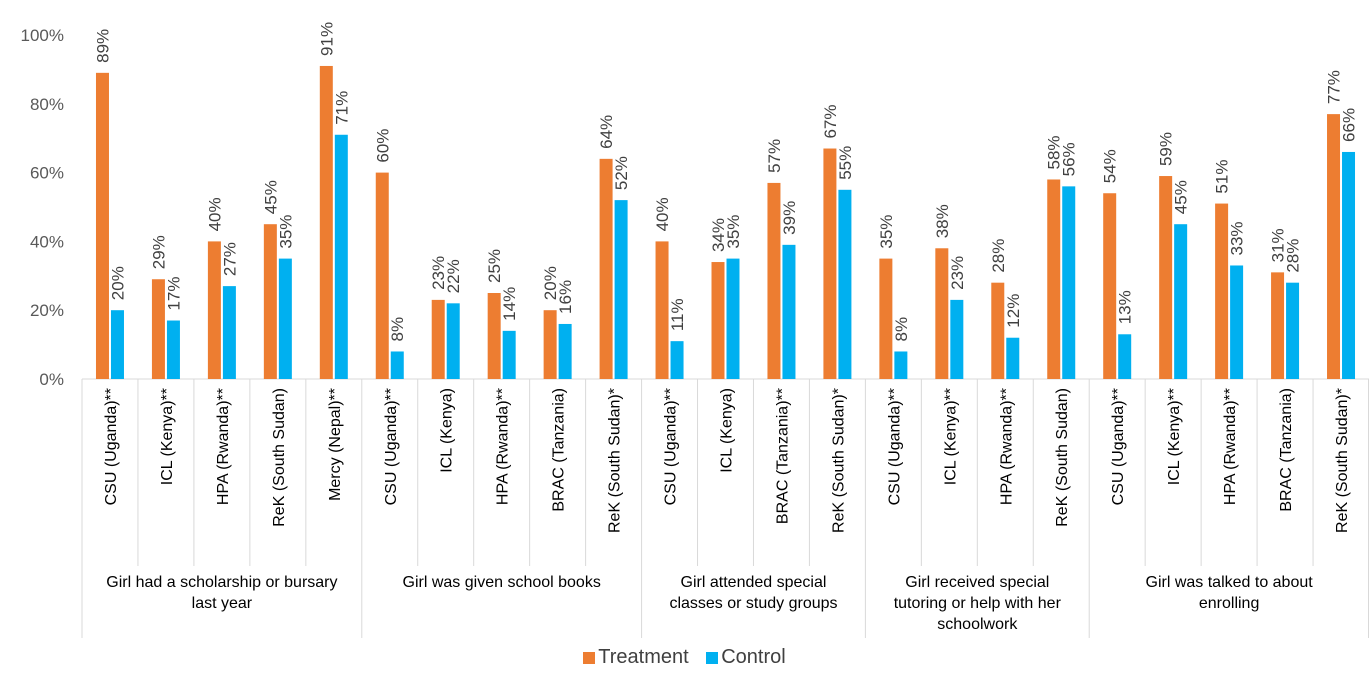 The height and width of the screenshot is (682, 1369). I want to click on group-label: Girl received special, so click(977, 582).